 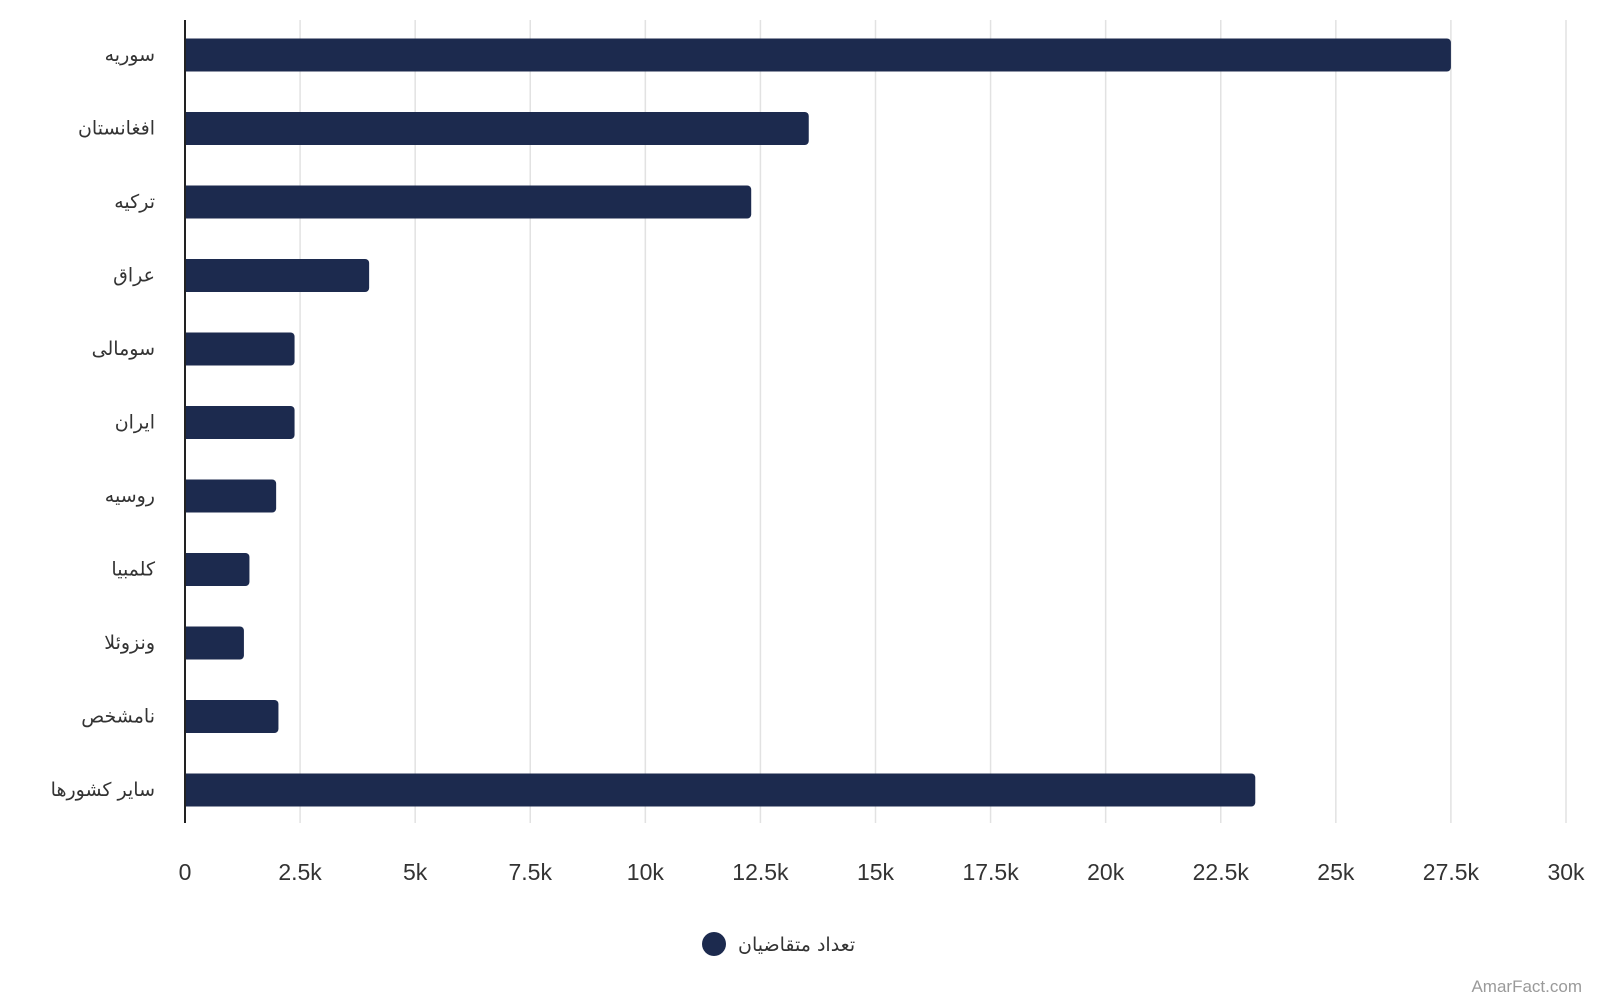 I want to click on category-label: سایر کشورها, so click(x=103, y=790).